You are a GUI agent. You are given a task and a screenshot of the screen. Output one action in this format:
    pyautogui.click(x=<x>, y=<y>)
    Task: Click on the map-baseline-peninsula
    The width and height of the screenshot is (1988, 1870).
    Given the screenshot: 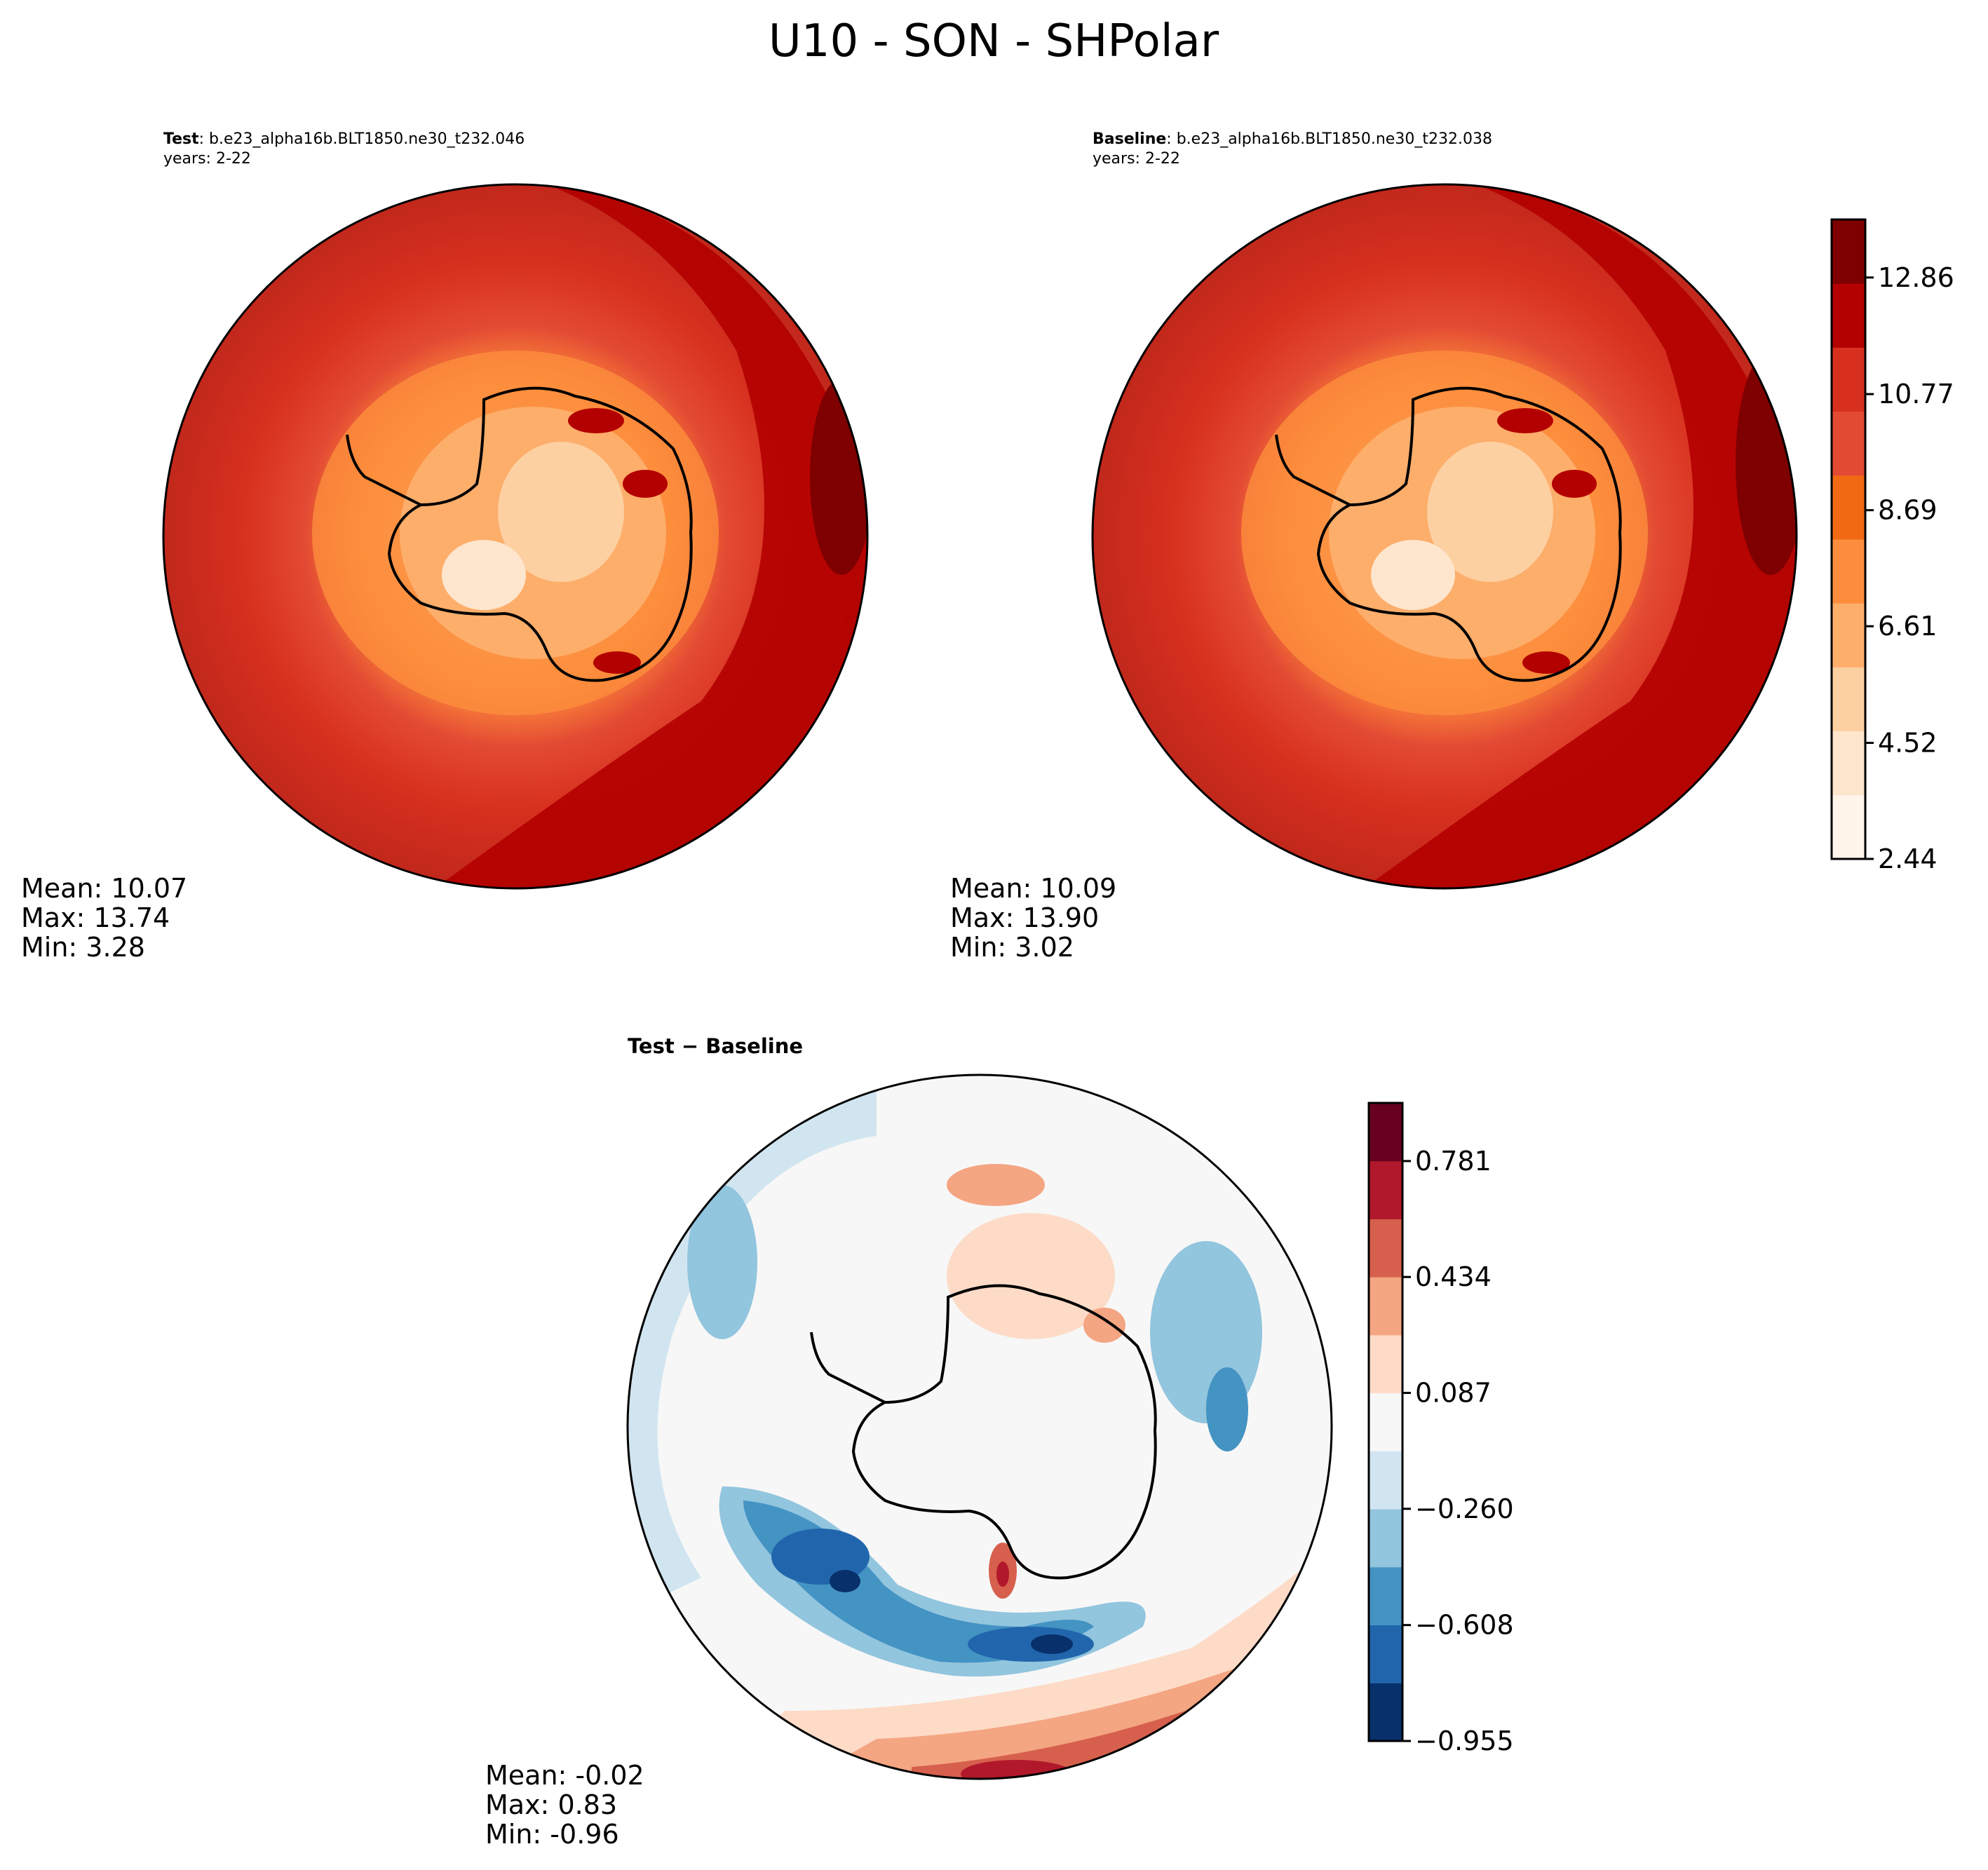 What is the action you would take?
    pyautogui.click(x=1313, y=470)
    